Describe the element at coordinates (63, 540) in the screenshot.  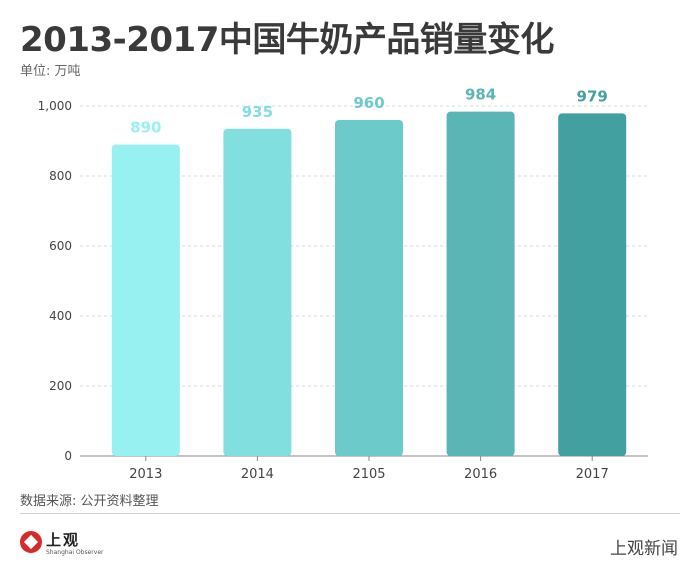
I see `logo-name: 上观` at that location.